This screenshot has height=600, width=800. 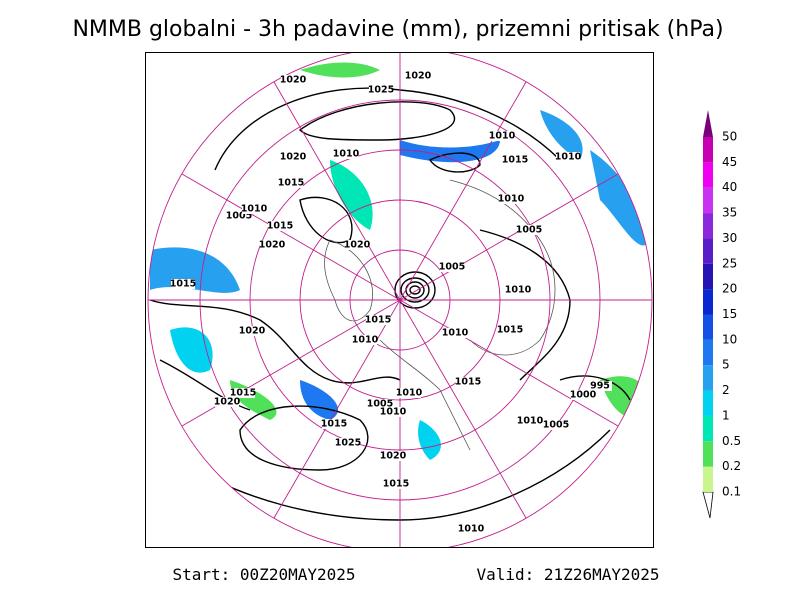 What do you see at coordinates (731, 492) in the screenshot?
I see `colorbar-label: 0.1` at bounding box center [731, 492].